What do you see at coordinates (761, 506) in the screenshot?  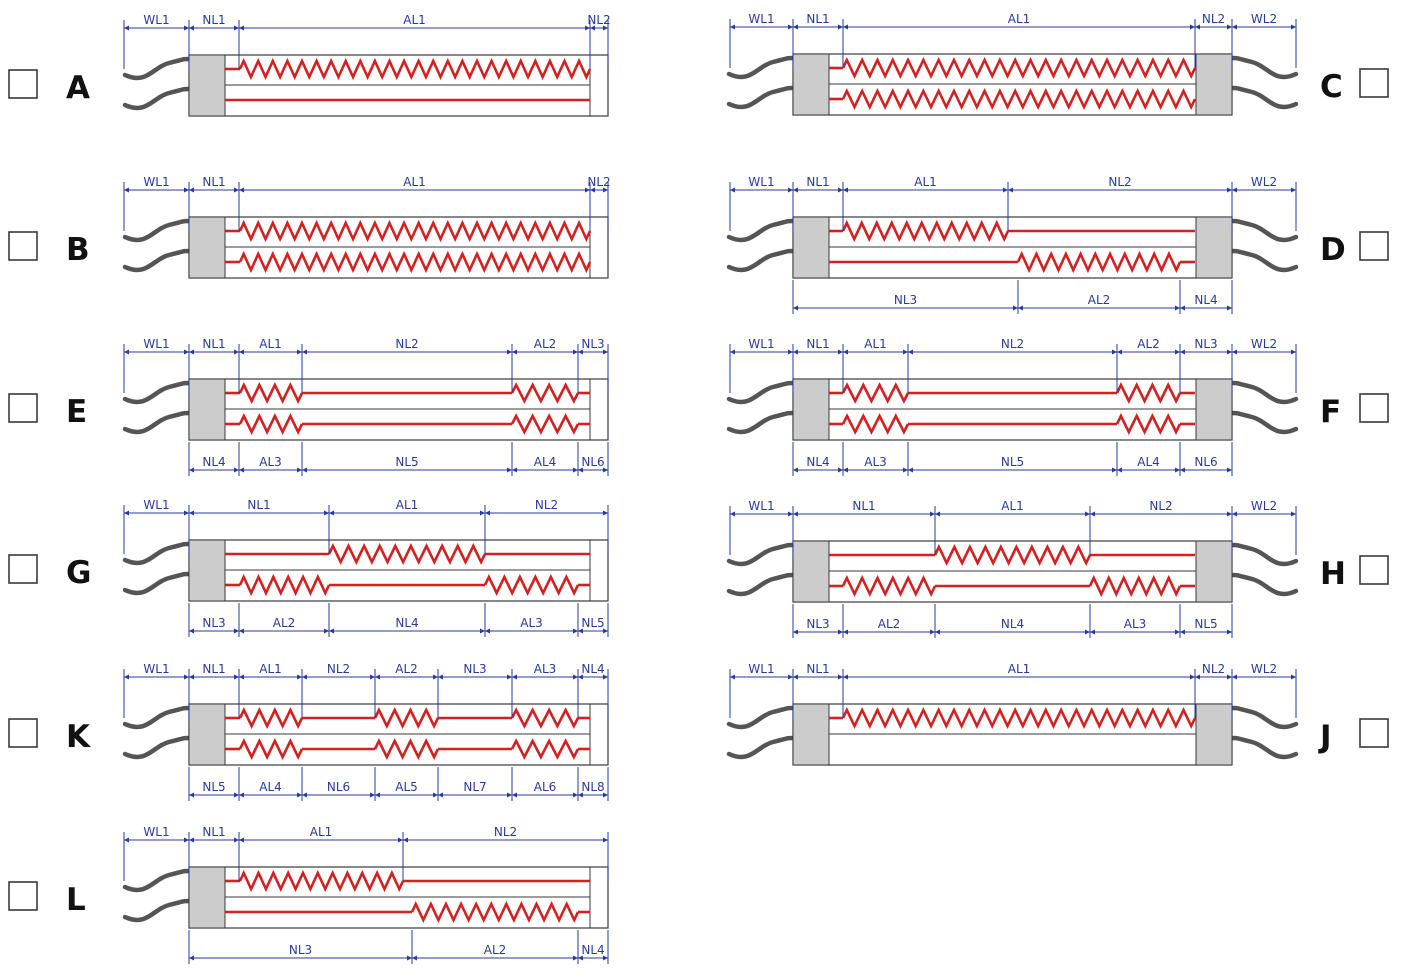 I see `dimension-label: WL1` at bounding box center [761, 506].